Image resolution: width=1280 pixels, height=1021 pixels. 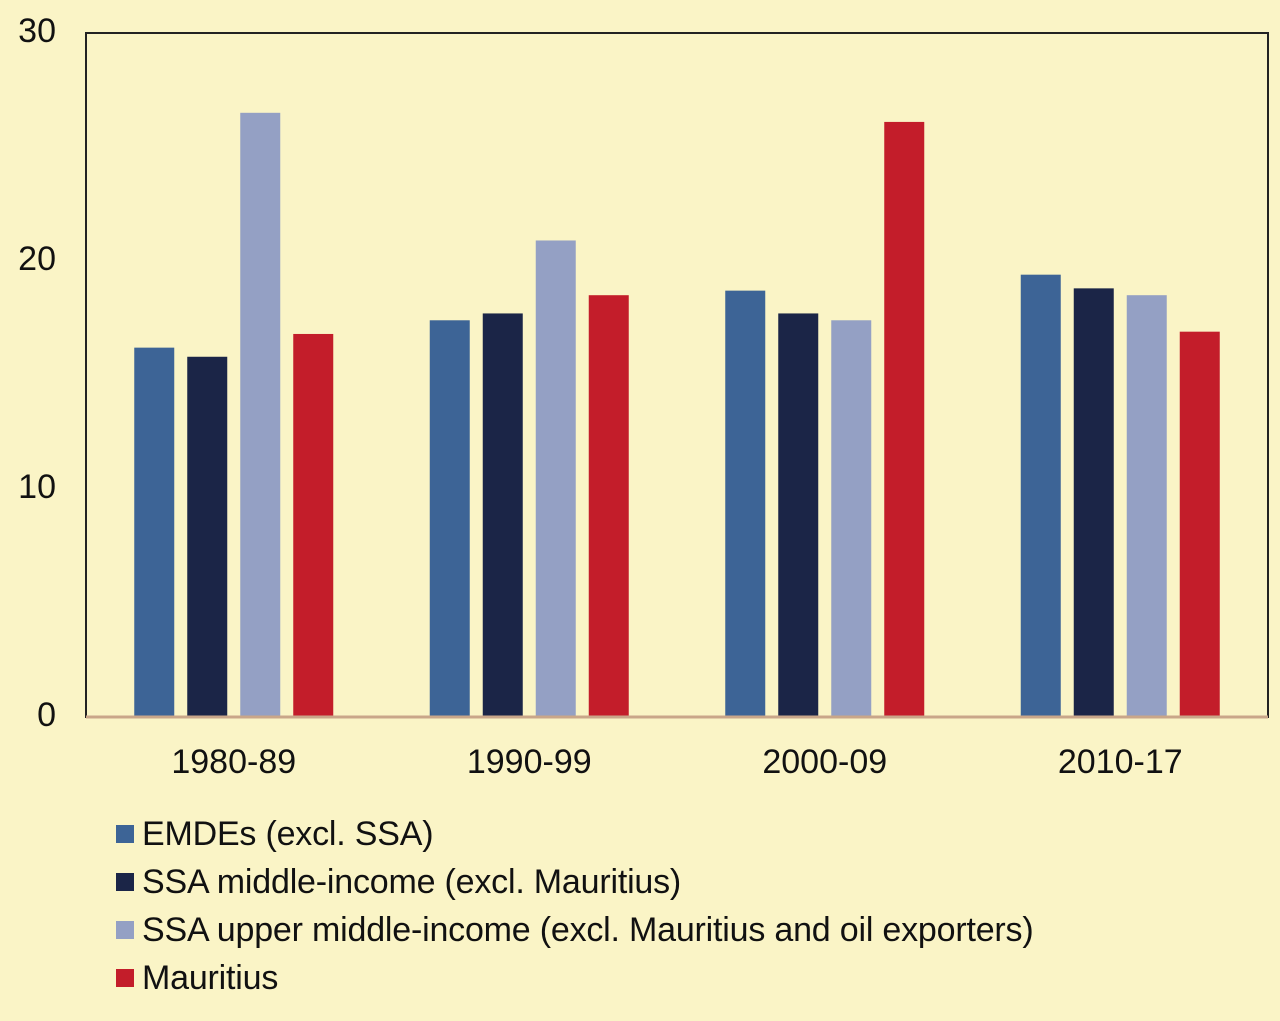 I want to click on legend-item: EMDEs (excl. SSA), so click(x=574, y=834).